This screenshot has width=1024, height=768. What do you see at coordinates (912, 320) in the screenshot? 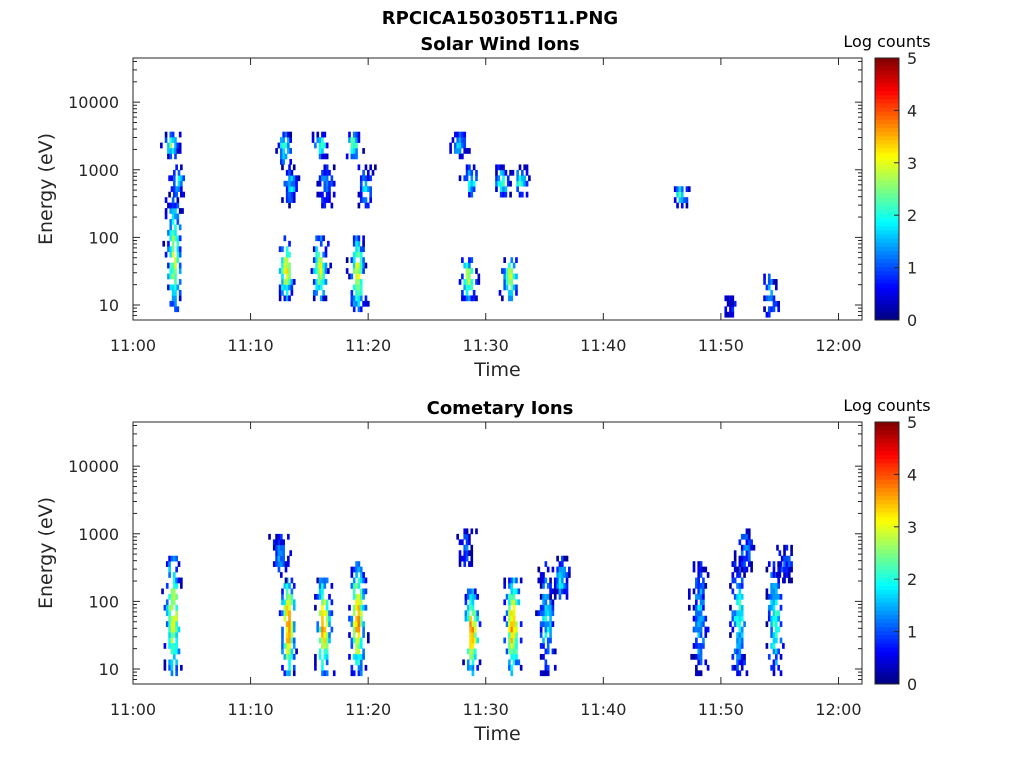
I see `colorbar-tick-label: 0` at bounding box center [912, 320].